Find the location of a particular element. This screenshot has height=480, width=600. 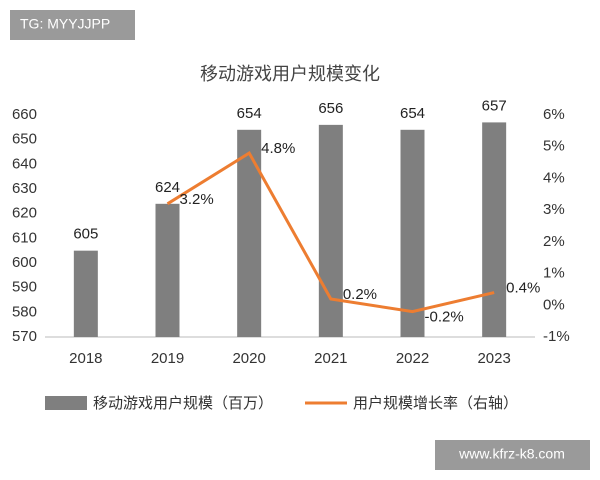

url-text: www.kfrz-k8.com is located at coordinates (511, 454).